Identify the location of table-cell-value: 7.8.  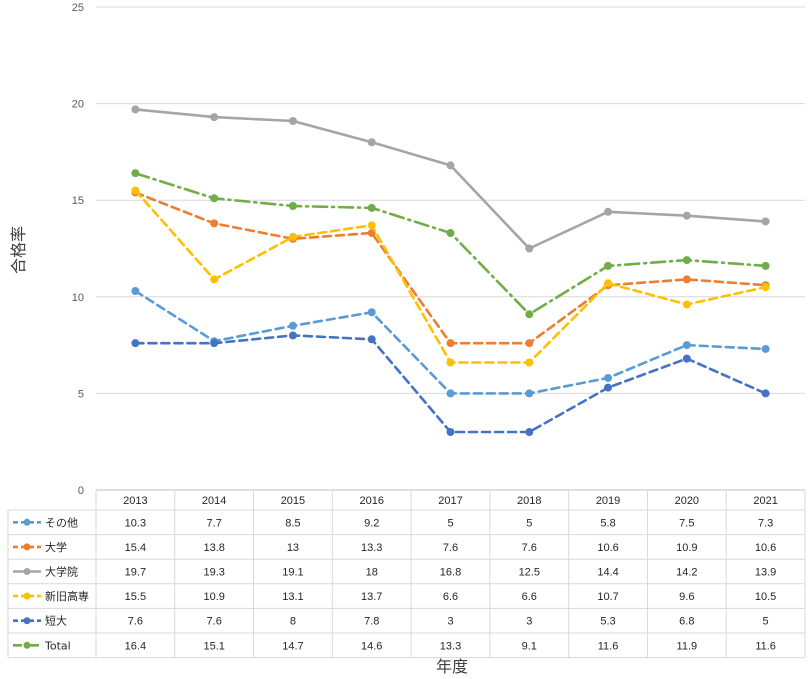
(371, 622).